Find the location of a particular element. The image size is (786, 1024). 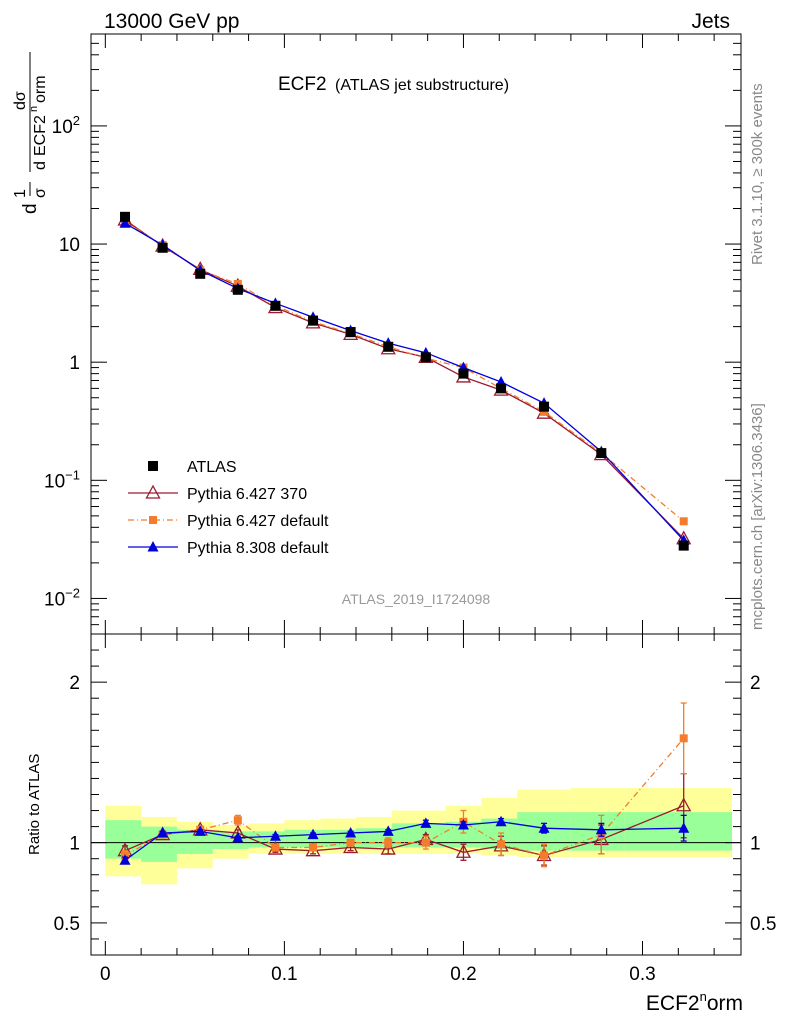

ylabel-n: n is located at coordinates (34, 109).